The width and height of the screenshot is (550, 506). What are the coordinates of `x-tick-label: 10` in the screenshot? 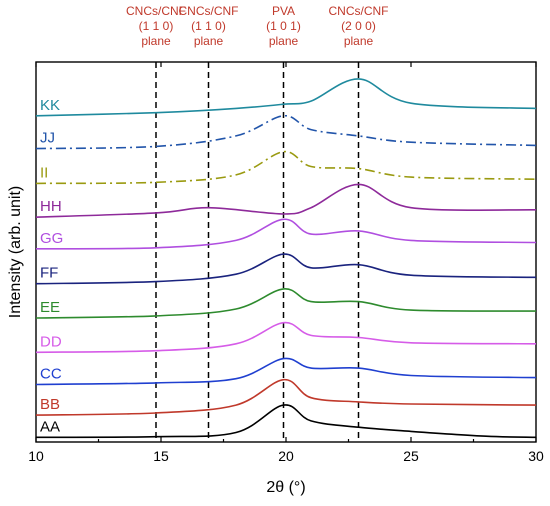 It's located at (36, 456).